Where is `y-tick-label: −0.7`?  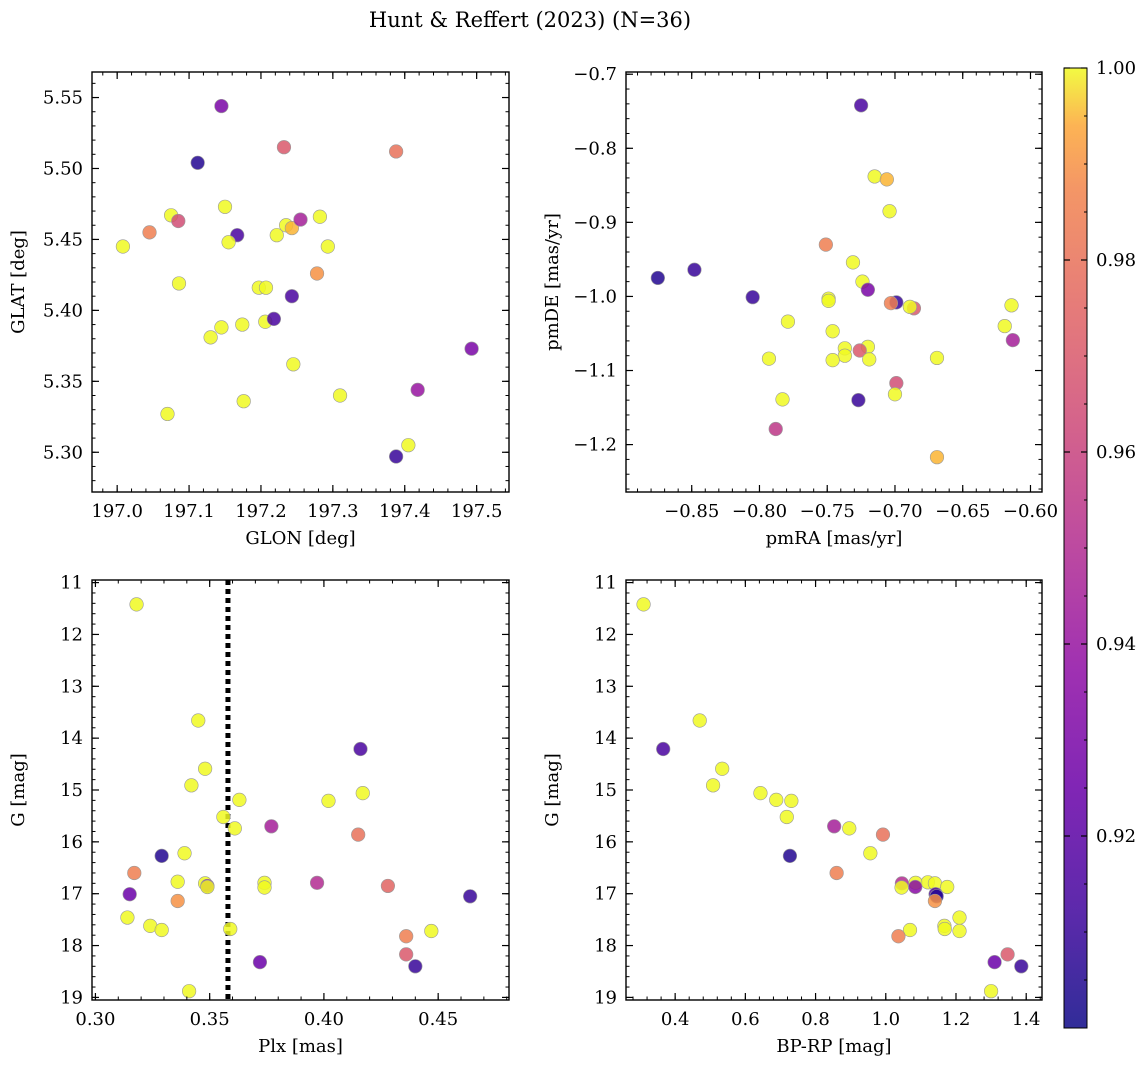
y-tick-label: −0.7 is located at coordinates (595, 74).